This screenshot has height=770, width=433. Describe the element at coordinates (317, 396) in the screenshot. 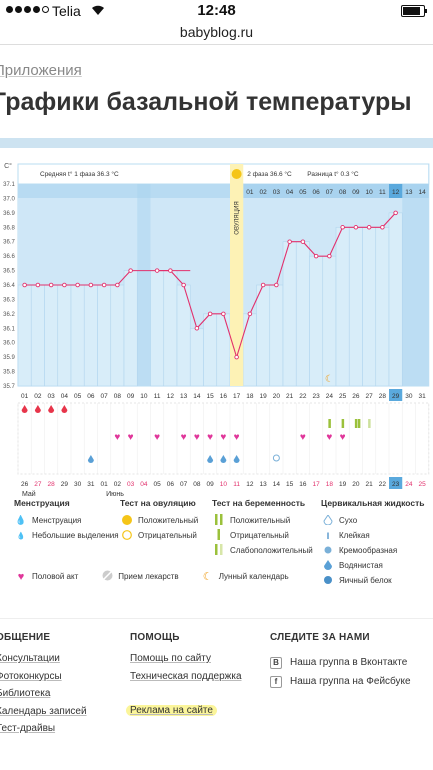

I see `cycle-day-label: 23` at that location.